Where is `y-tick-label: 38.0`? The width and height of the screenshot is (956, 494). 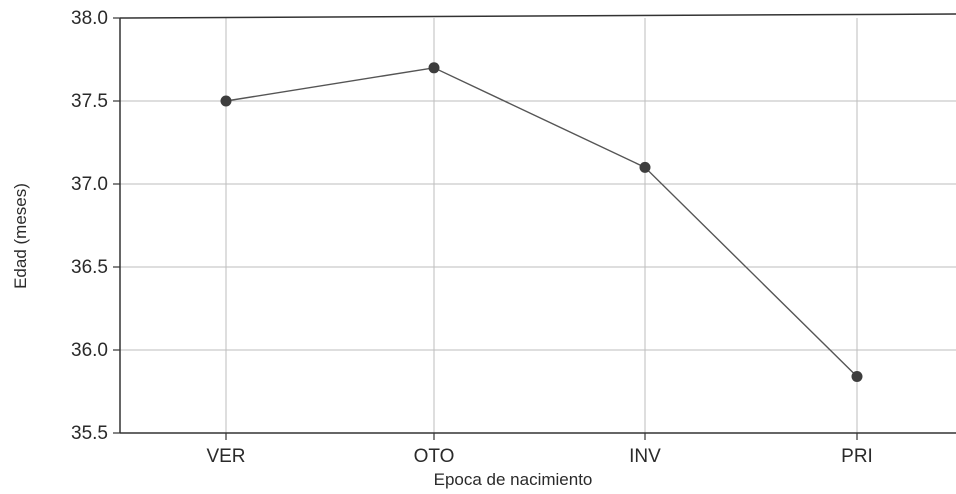
y-tick-label: 38.0 is located at coordinates (89, 18).